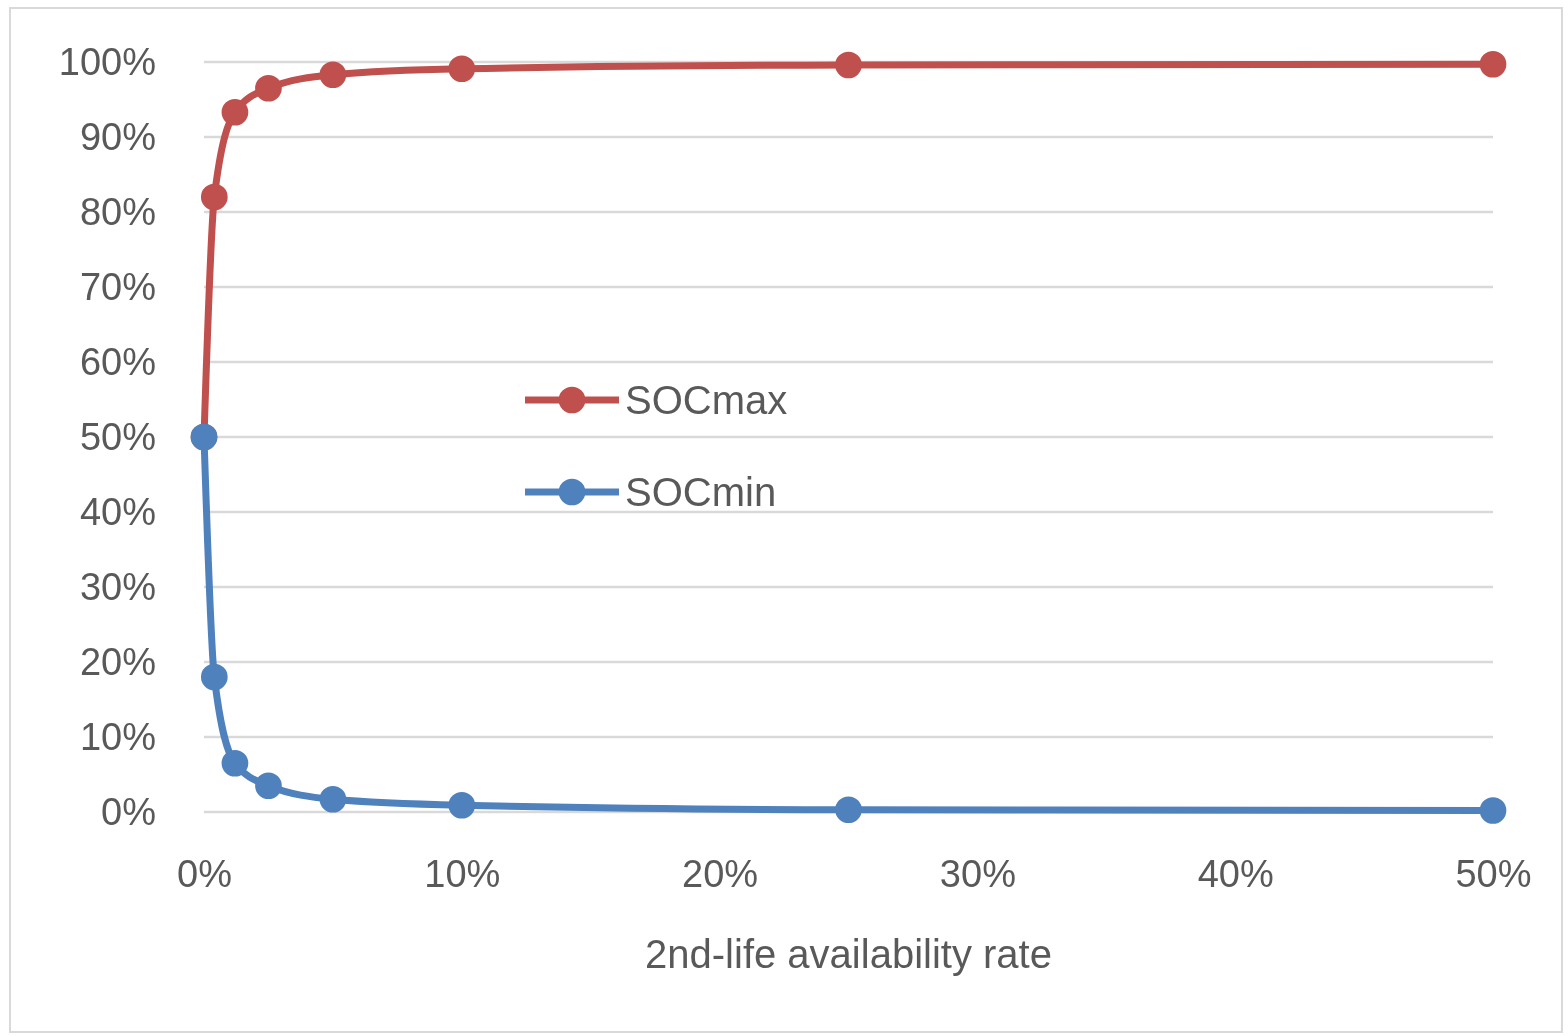  Describe the element at coordinates (117, 211) in the screenshot. I see `y-tick-label: 80%` at that location.